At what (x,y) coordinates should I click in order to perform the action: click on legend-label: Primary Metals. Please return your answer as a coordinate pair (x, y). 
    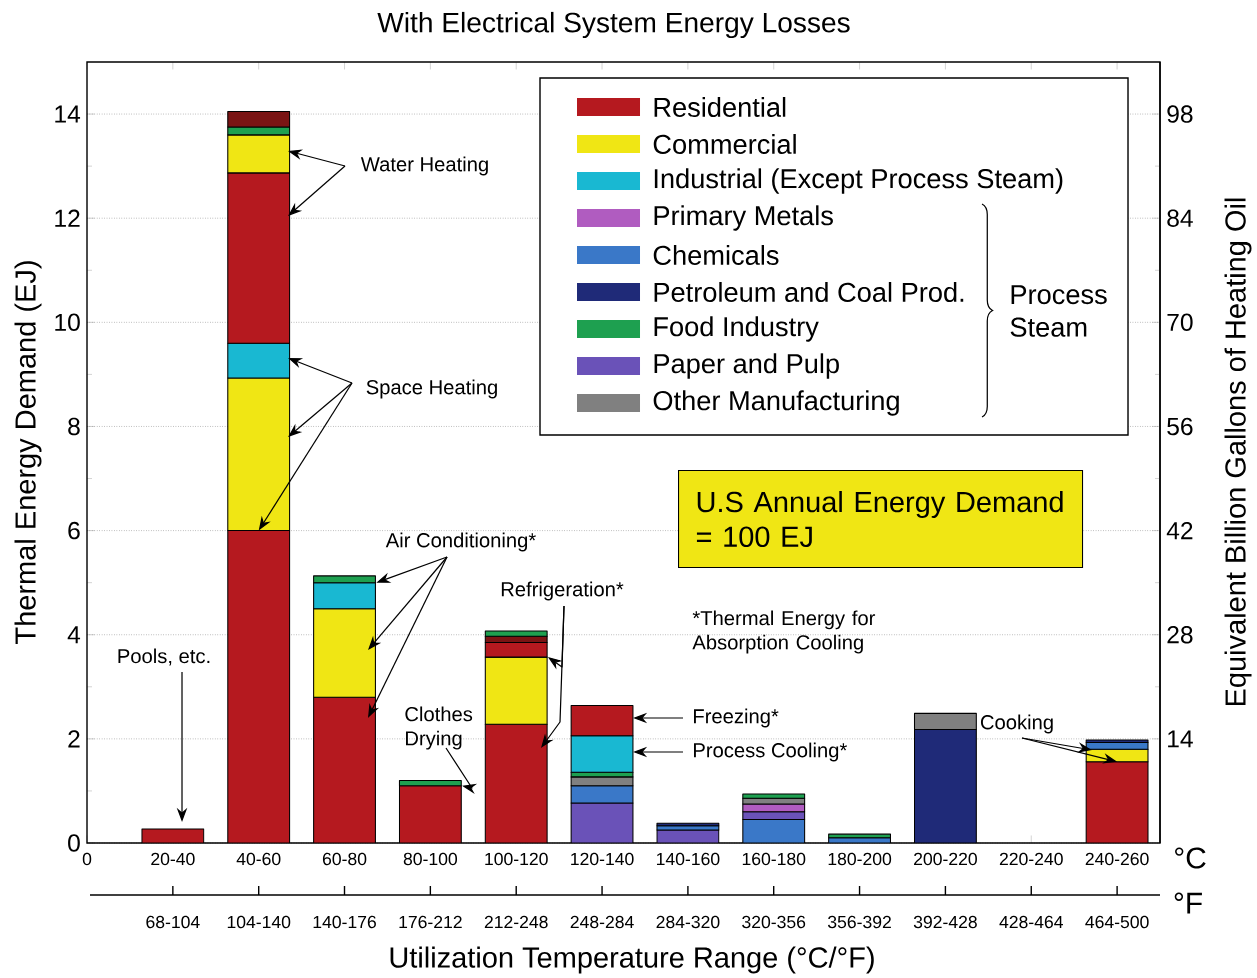
    Looking at the image, I should click on (743, 218).